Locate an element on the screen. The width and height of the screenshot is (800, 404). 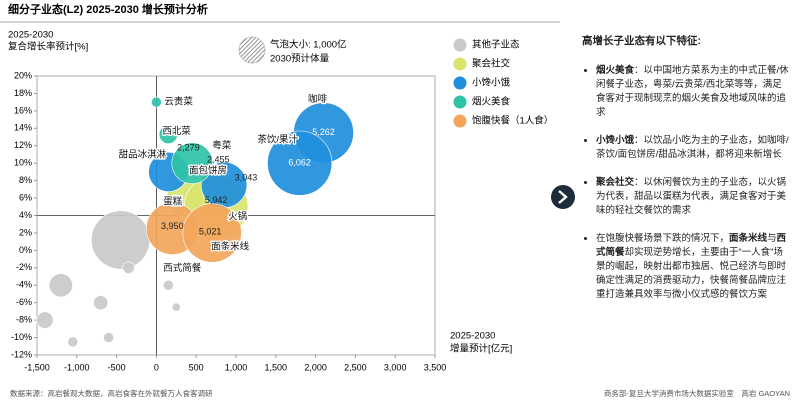
y-tick-label: 10% is located at coordinates (23, 163).